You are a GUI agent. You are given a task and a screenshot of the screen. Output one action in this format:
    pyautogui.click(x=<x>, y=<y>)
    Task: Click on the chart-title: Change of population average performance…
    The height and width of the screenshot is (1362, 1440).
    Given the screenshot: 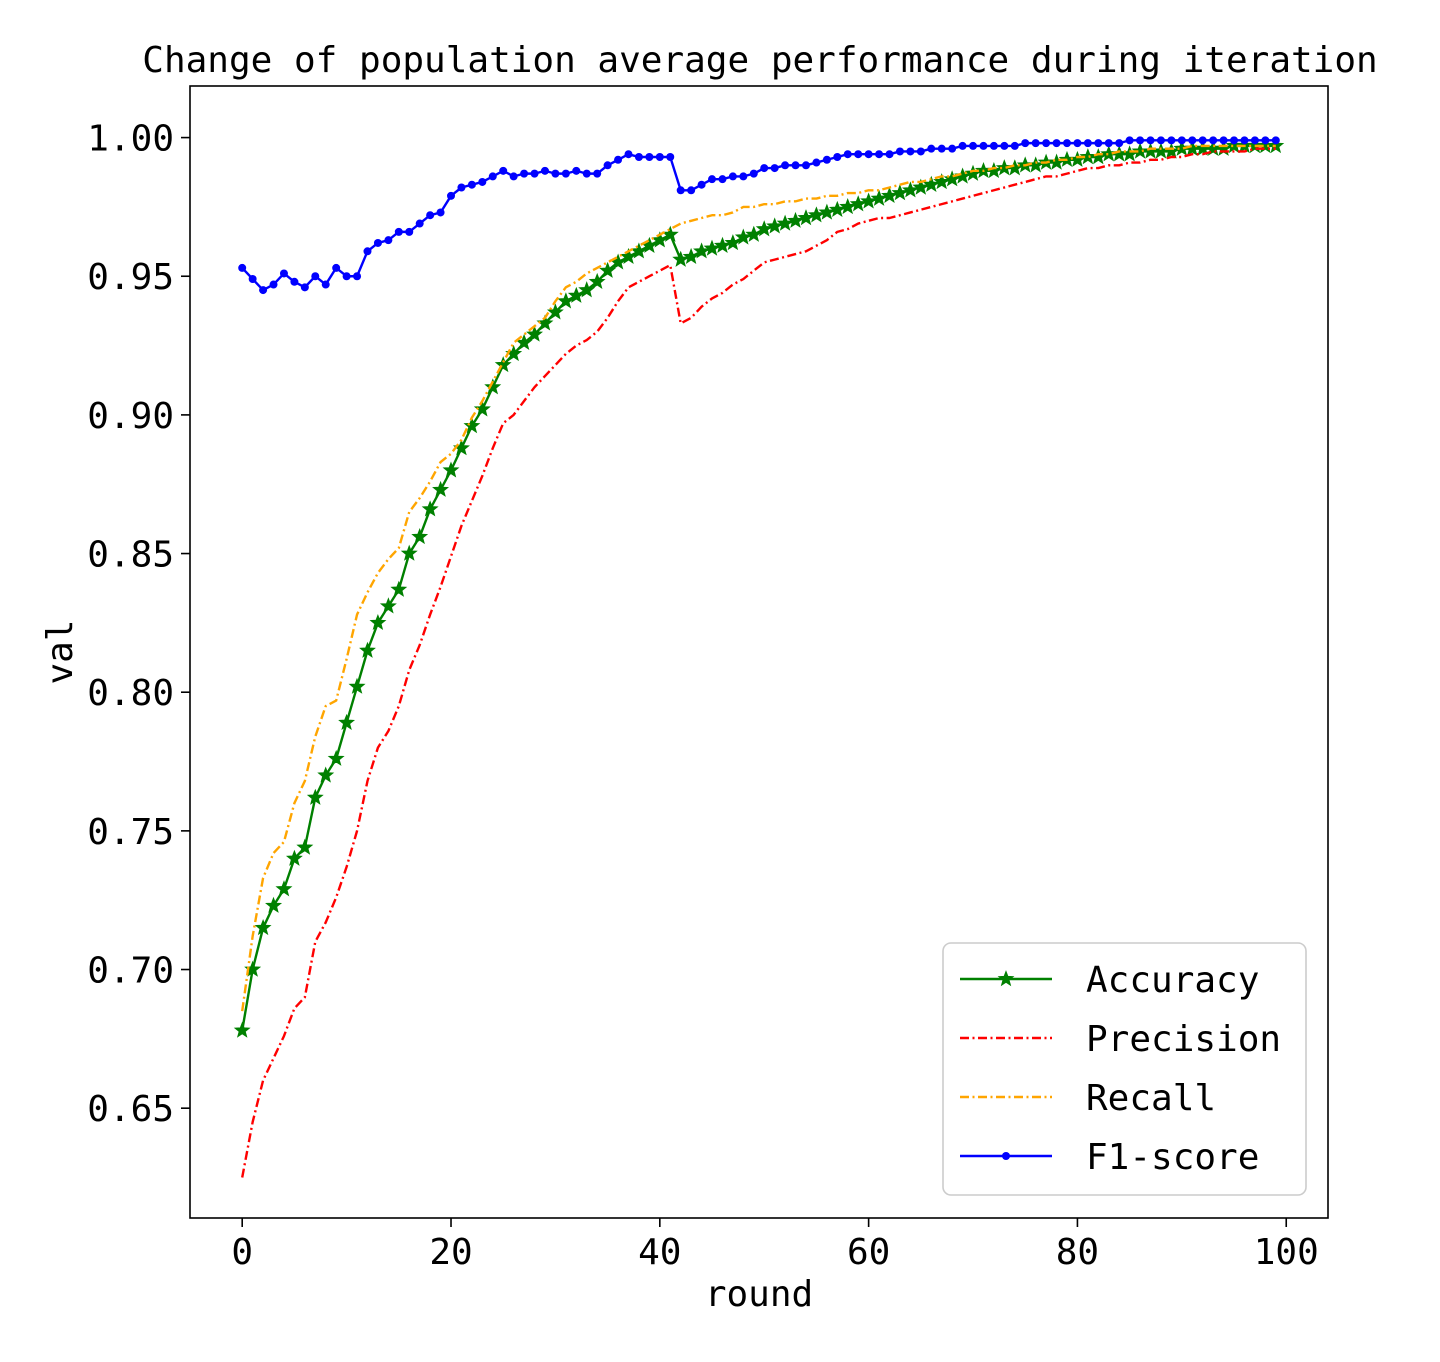 What is the action you would take?
    pyautogui.click(x=759, y=60)
    